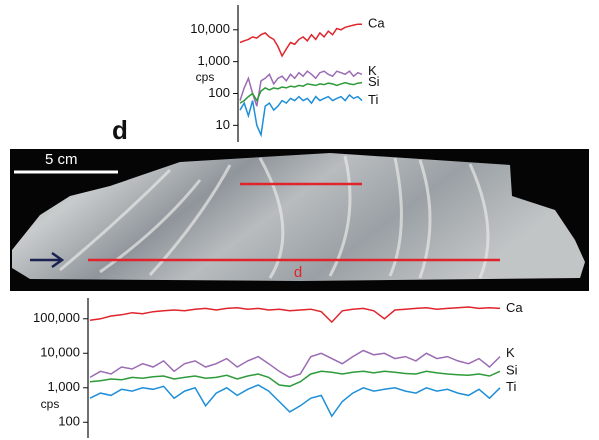 This screenshot has height=440, width=599. Describe the element at coordinates (223, 124) in the screenshot. I see `y-tick-label: 10` at that location.